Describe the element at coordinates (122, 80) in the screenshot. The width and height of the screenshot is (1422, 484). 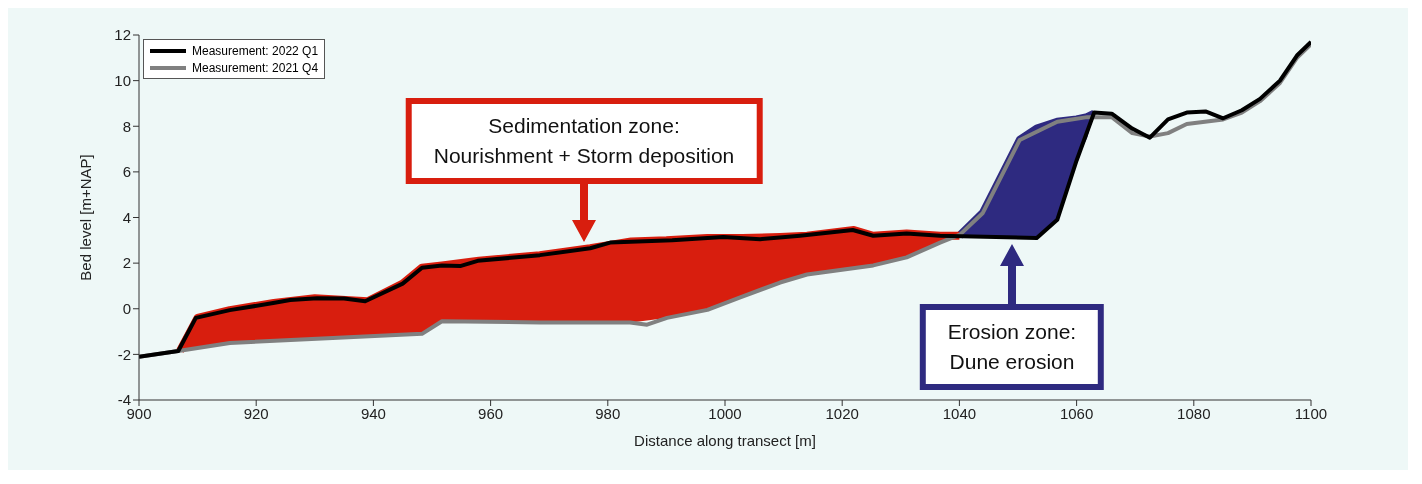
I see `y-tick-label: 10` at that location.